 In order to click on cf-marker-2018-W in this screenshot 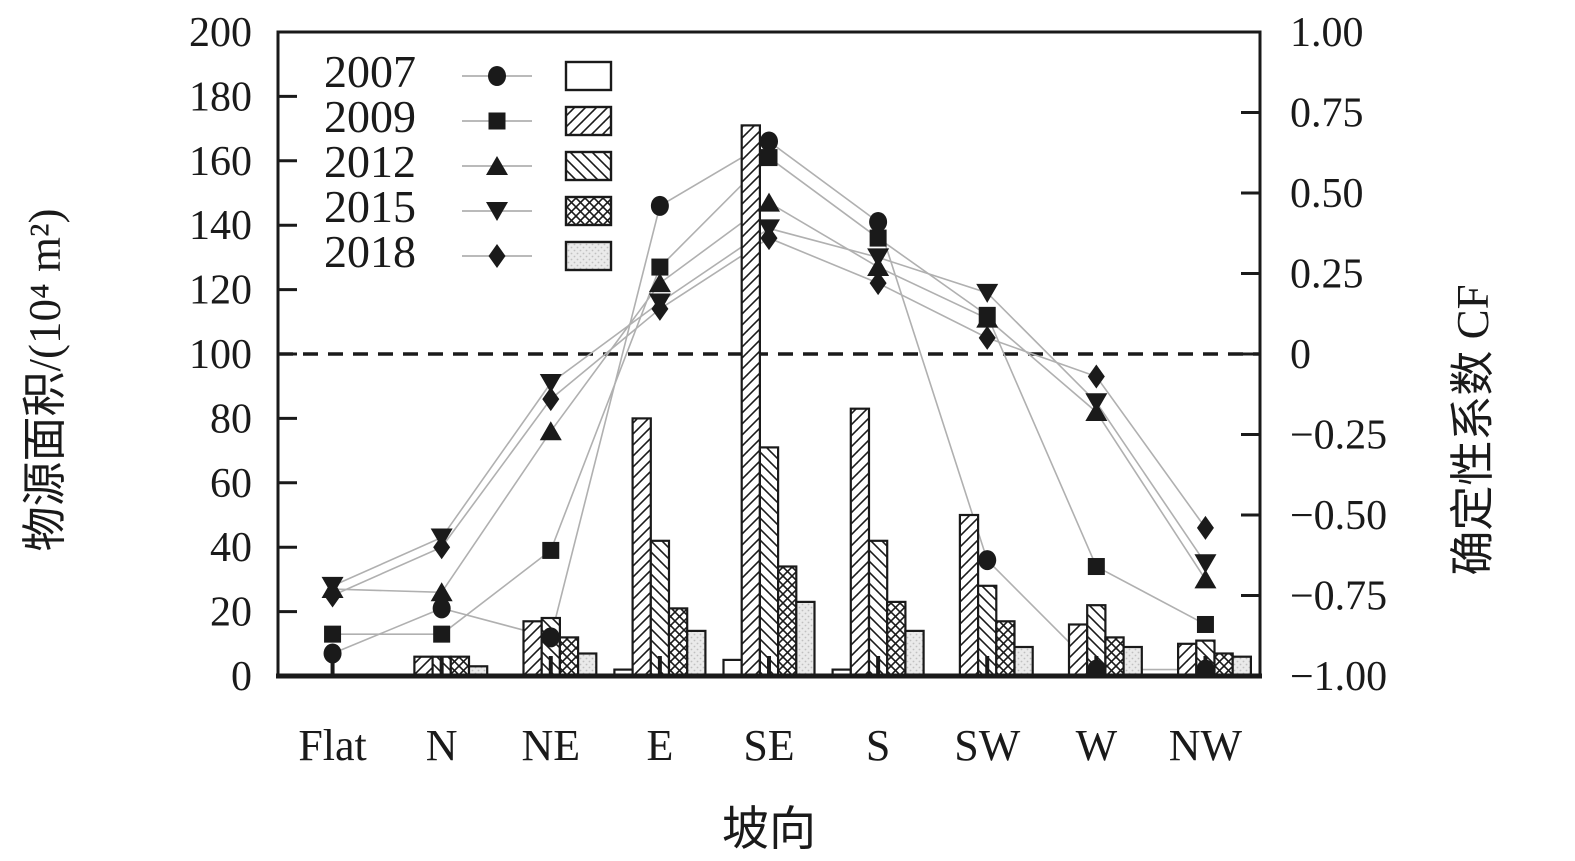, I will do `click(1096, 376)`.